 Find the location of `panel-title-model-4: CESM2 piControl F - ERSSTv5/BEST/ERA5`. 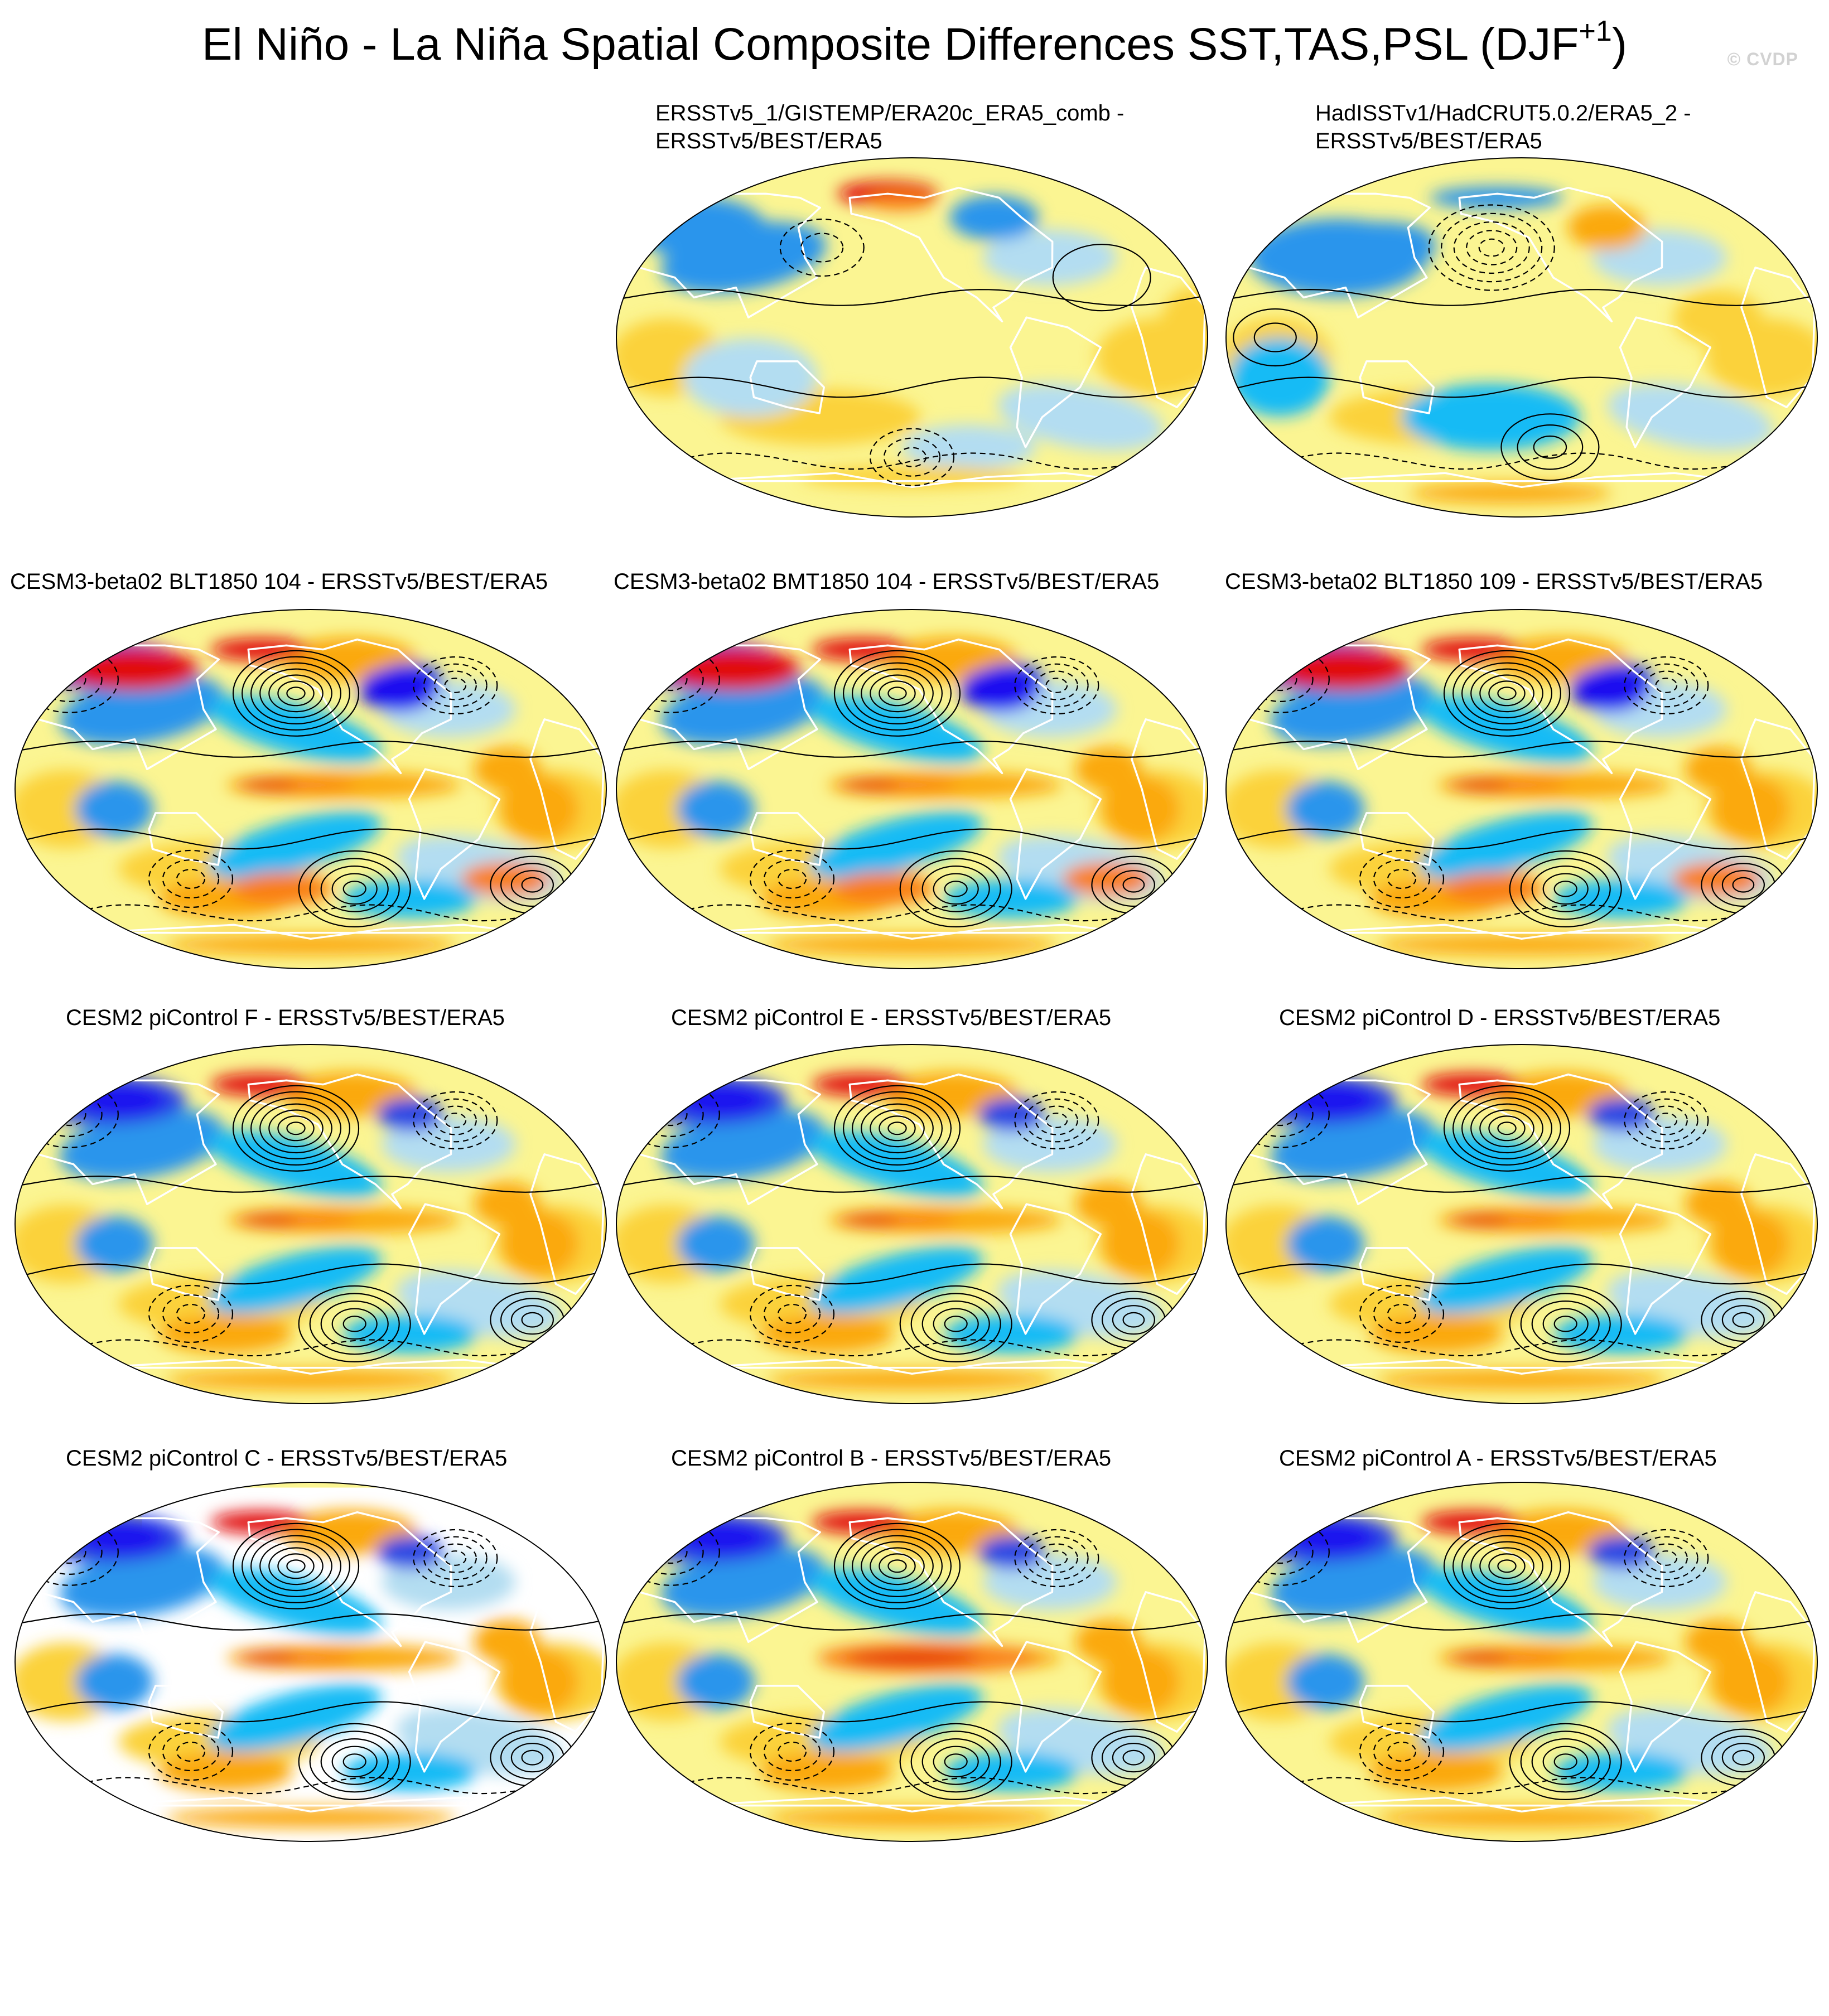

panel-title-model-4: CESM2 piControl F - ERSSTv5/BEST/ERA5 is located at coordinates (285, 1018).